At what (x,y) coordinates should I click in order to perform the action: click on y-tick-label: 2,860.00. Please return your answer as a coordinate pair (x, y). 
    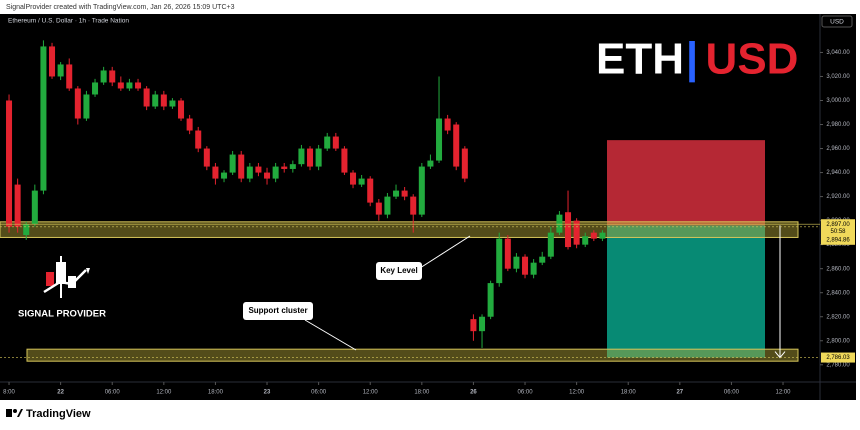
    Looking at the image, I should click on (838, 269).